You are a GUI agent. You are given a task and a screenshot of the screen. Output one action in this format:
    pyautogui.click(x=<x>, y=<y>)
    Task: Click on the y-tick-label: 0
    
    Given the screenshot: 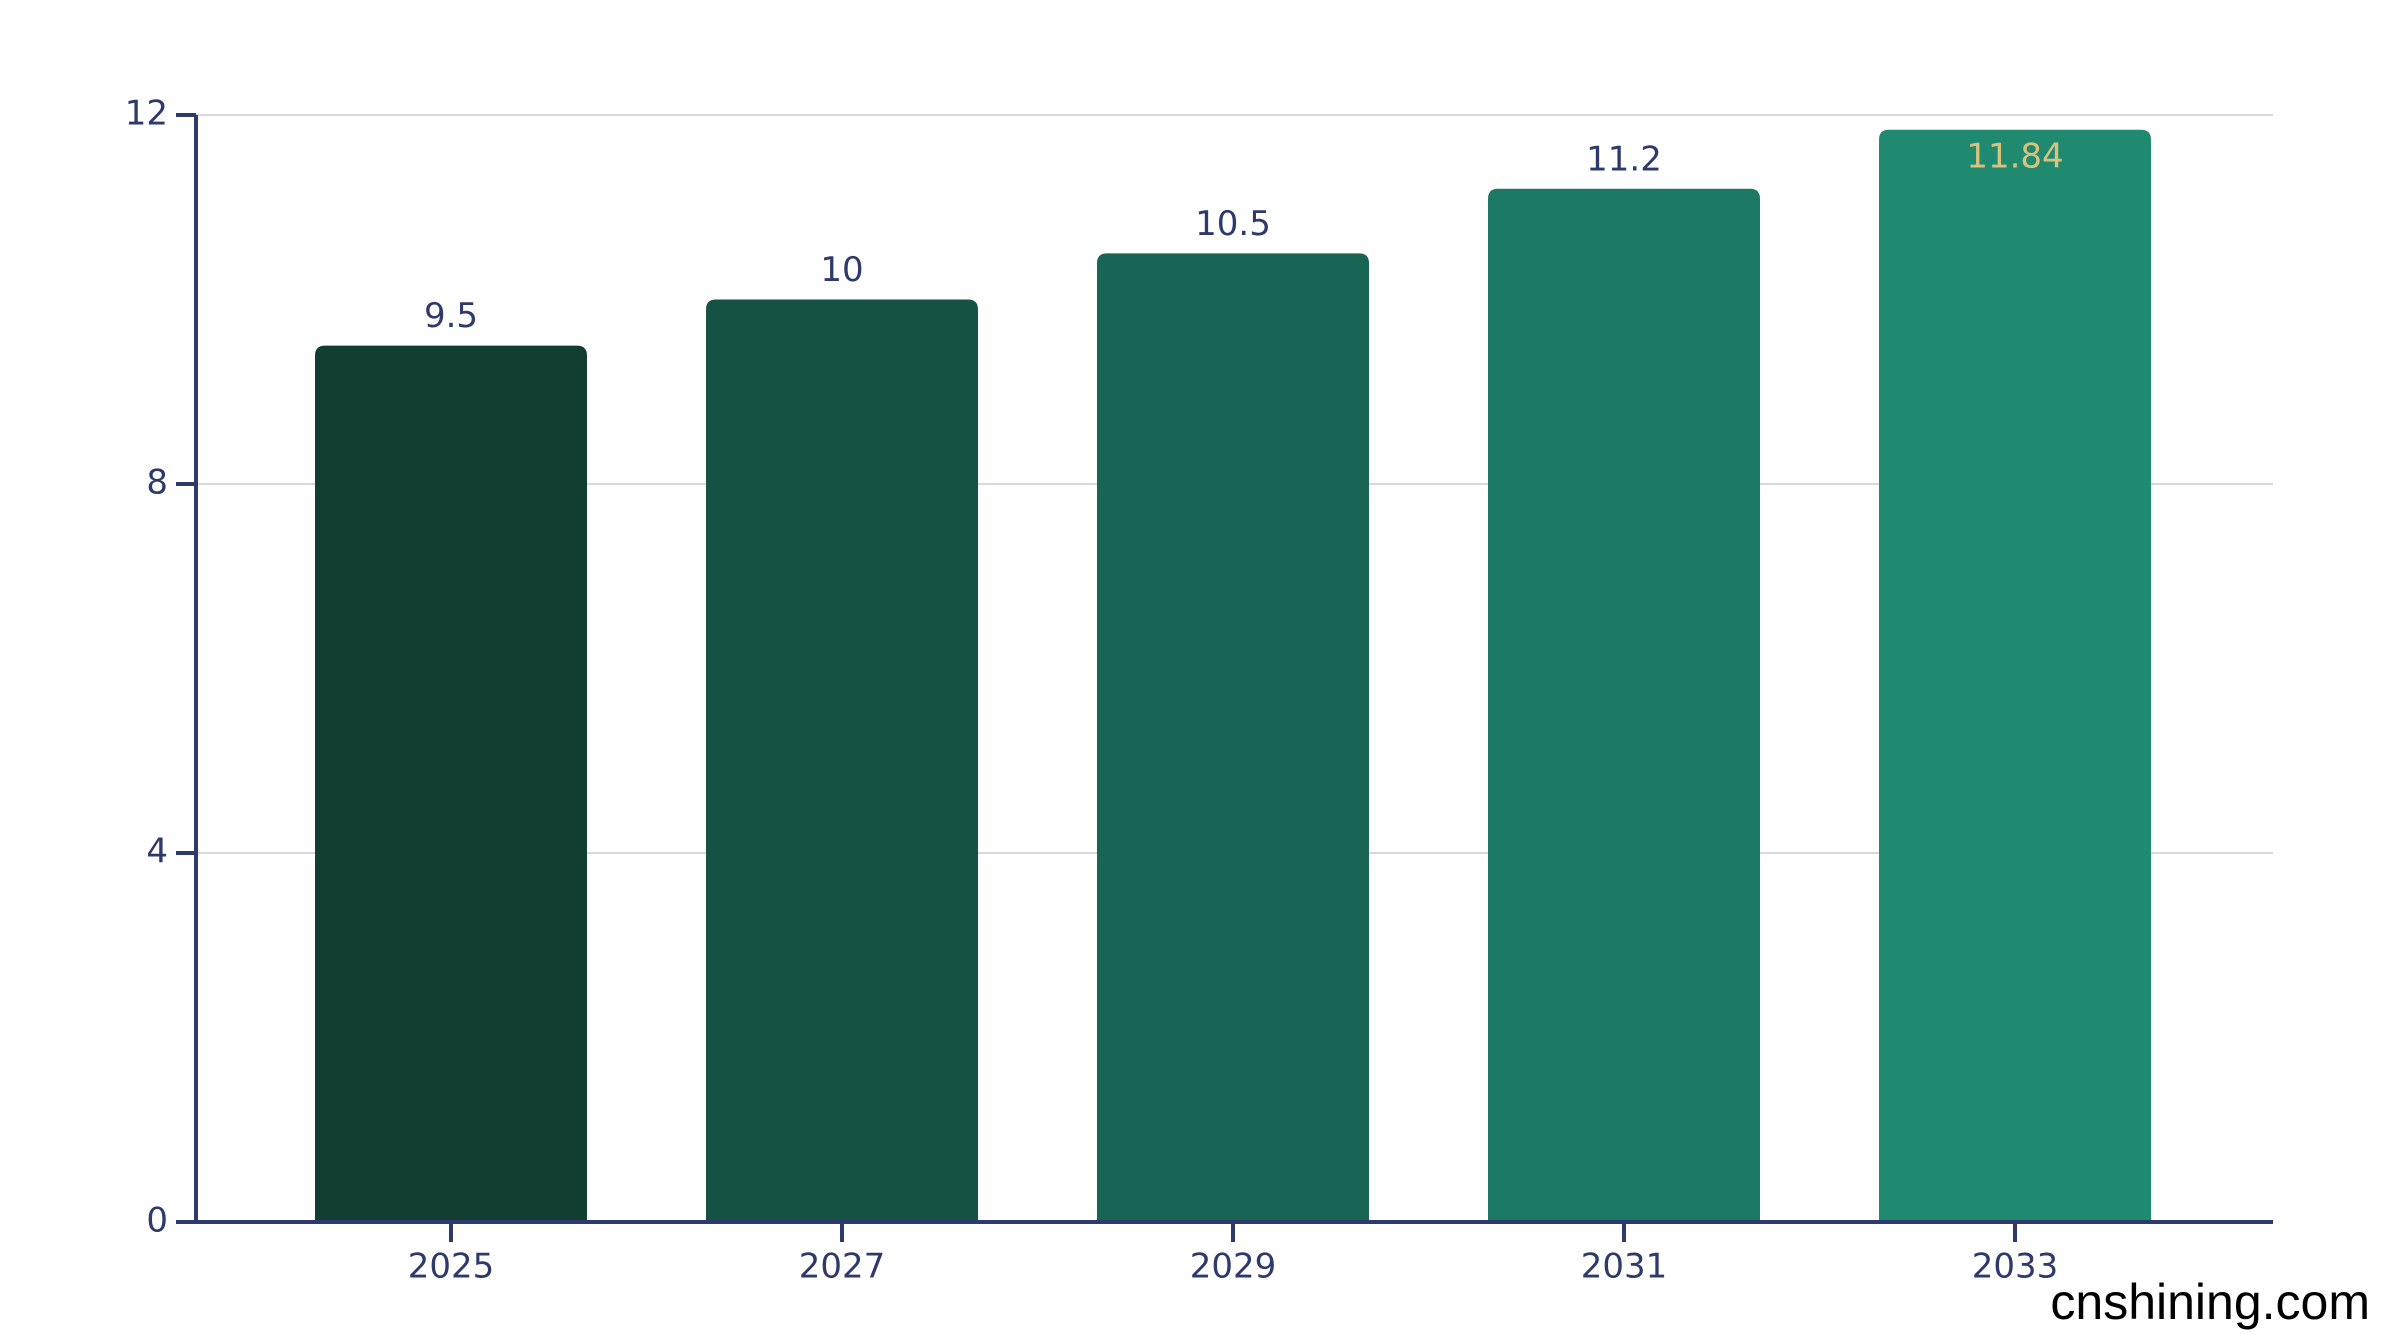 What is the action you would take?
    pyautogui.click(x=157, y=1221)
    